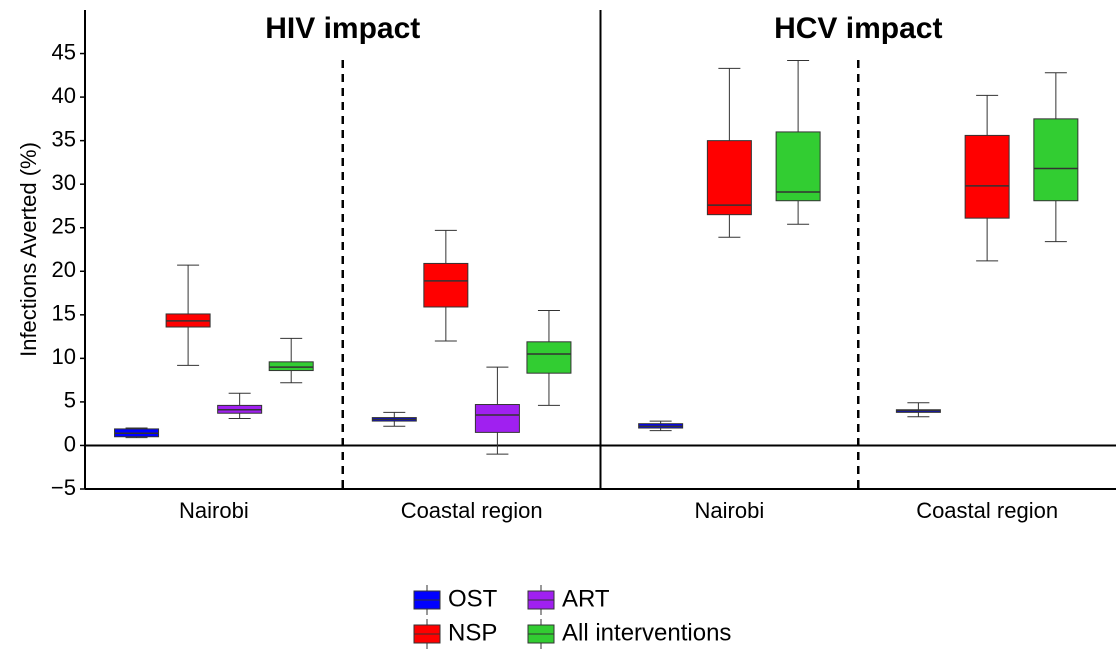 The height and width of the screenshot is (649, 1116). I want to click on y-tick-label: 25, so click(64, 226).